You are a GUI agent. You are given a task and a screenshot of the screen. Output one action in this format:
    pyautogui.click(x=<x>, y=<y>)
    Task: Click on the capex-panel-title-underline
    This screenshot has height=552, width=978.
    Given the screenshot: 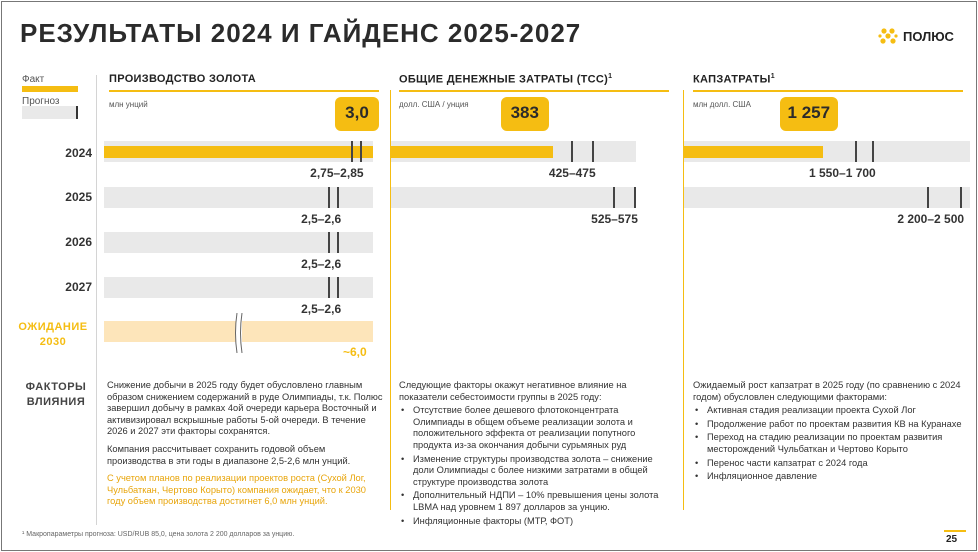 What is the action you would take?
    pyautogui.click(x=828, y=91)
    